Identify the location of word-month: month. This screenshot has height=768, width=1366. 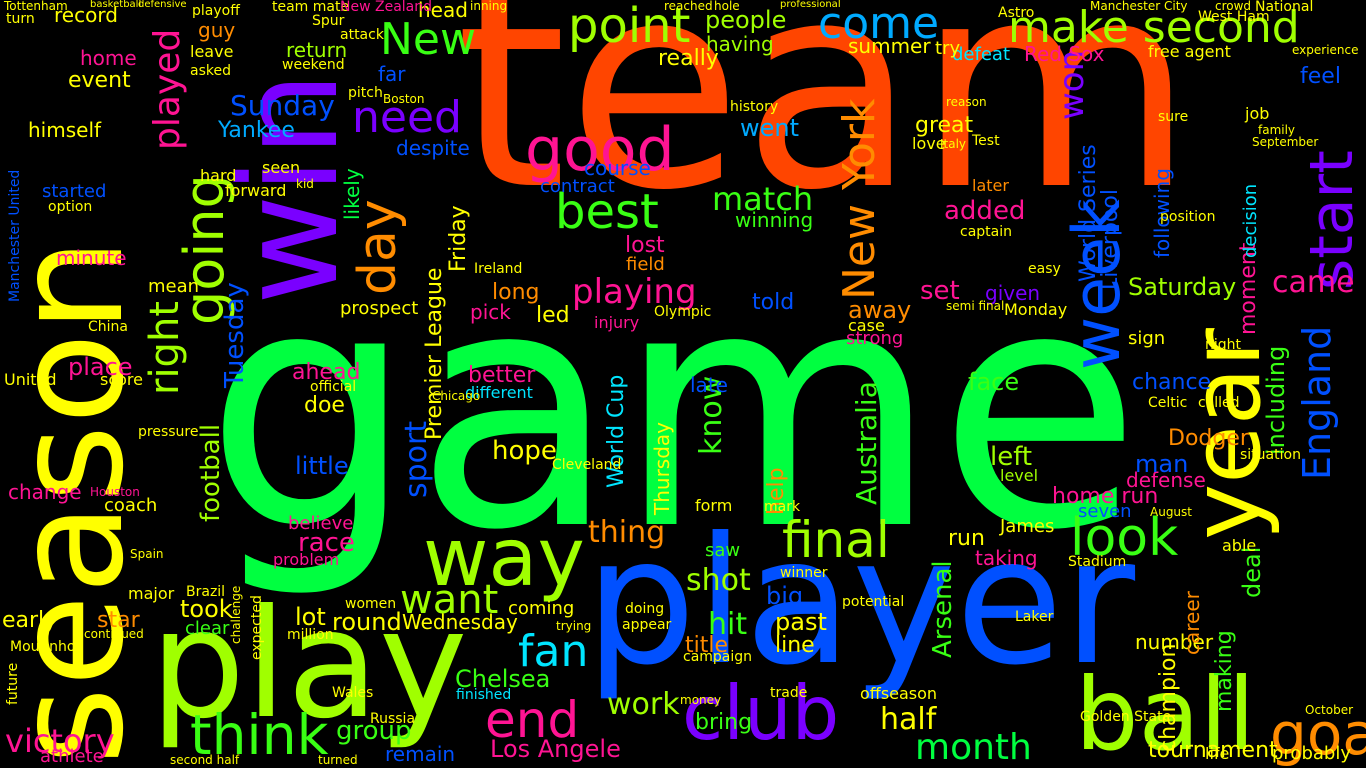
(973, 747).